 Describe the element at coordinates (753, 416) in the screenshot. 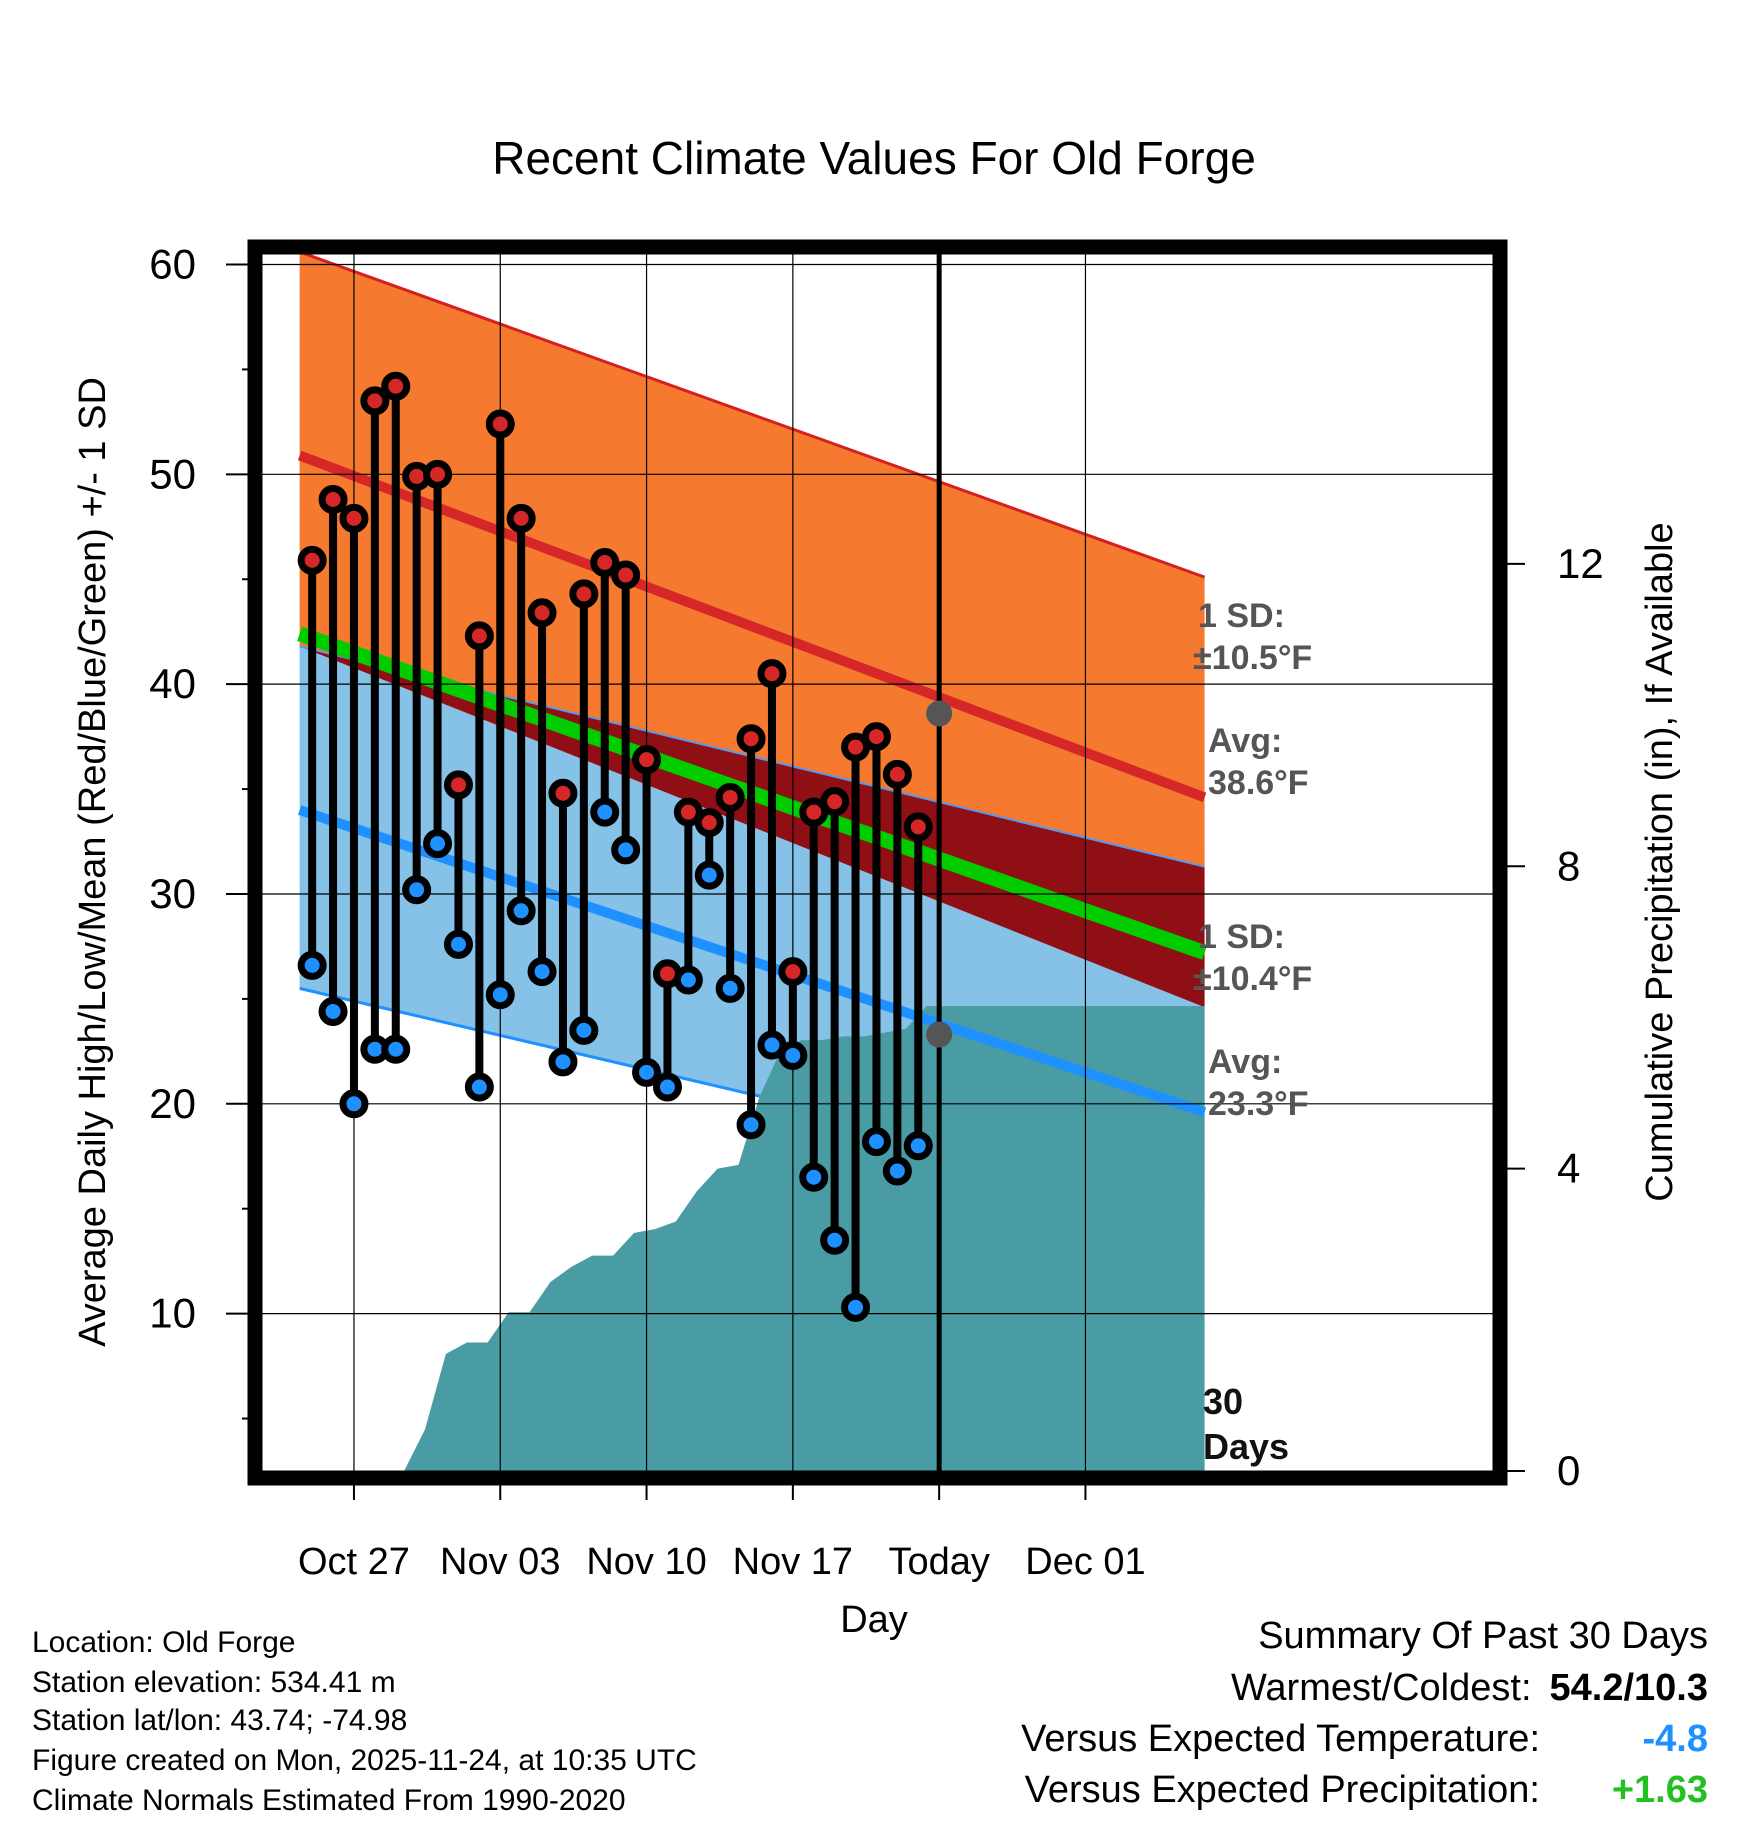

I see `high-upper-line` at that location.